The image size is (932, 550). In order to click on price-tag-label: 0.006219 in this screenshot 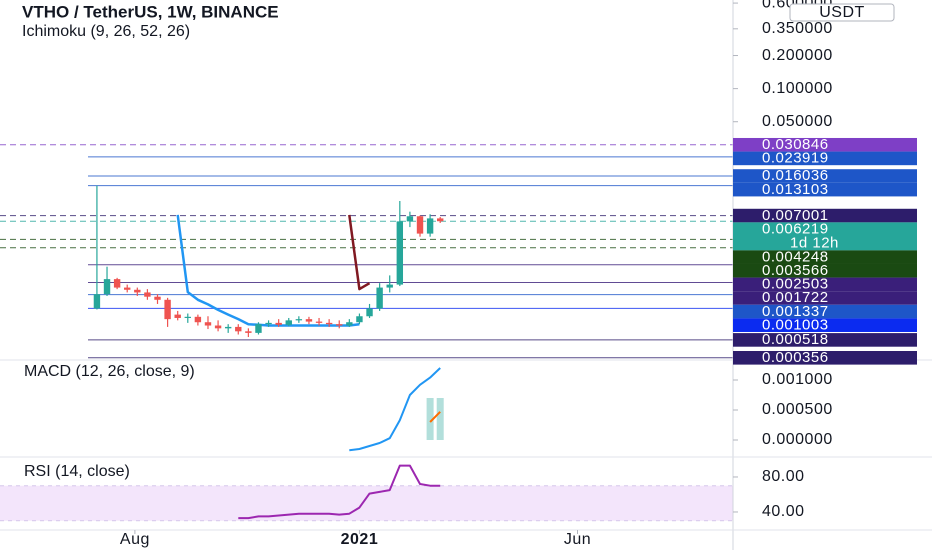, I will do `click(795, 228)`.